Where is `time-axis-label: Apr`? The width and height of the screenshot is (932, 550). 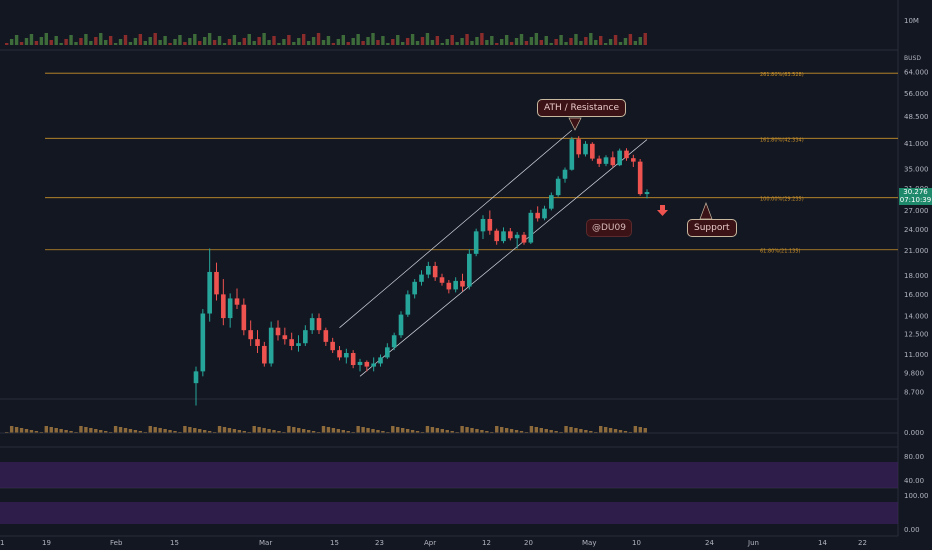
time-axis-label: Apr is located at coordinates (430, 543).